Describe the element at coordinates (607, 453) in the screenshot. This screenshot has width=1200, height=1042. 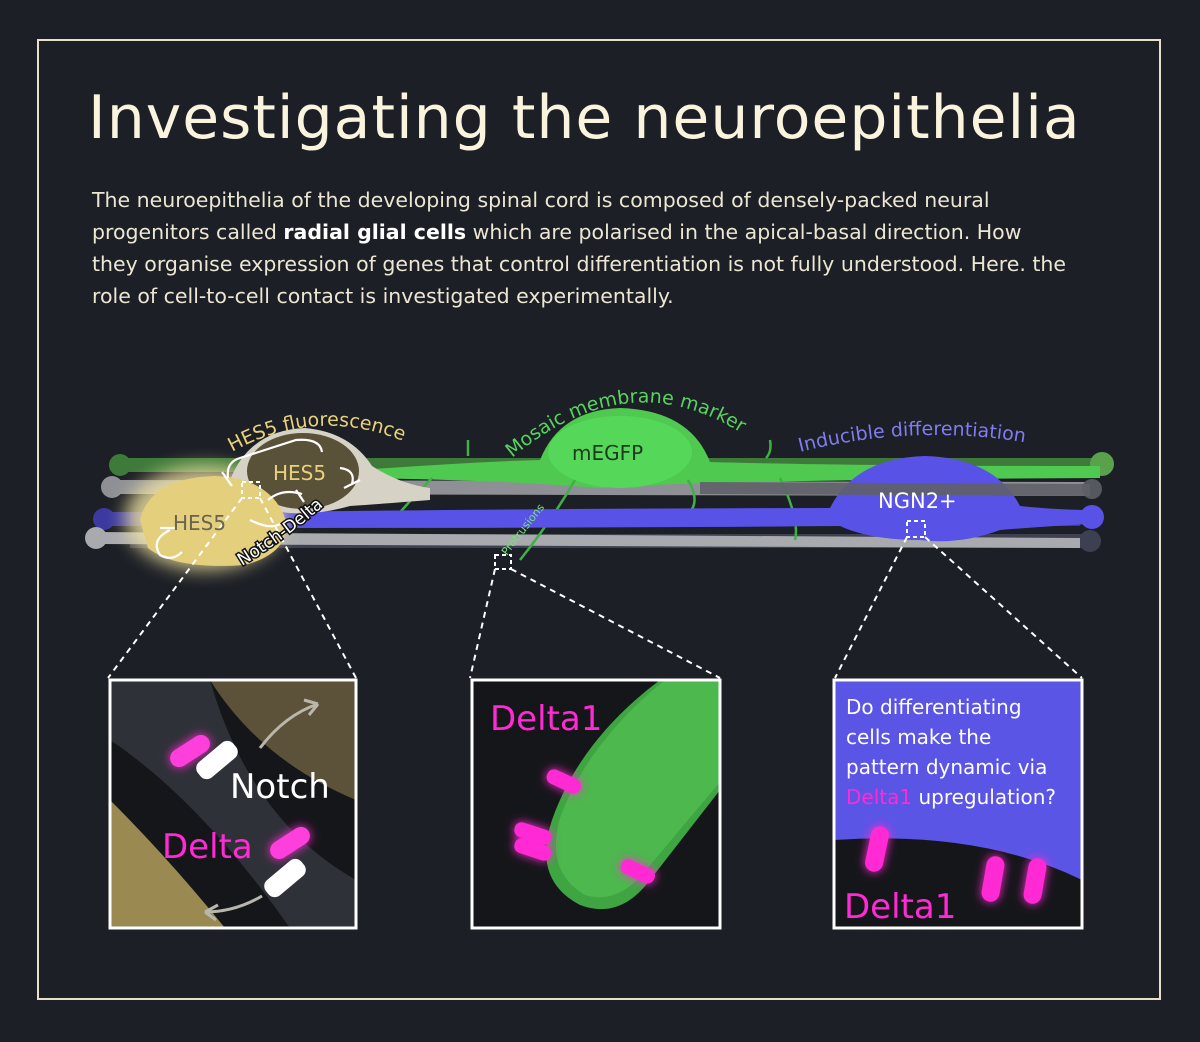
I see `megfp-label: mEGFP` at that location.